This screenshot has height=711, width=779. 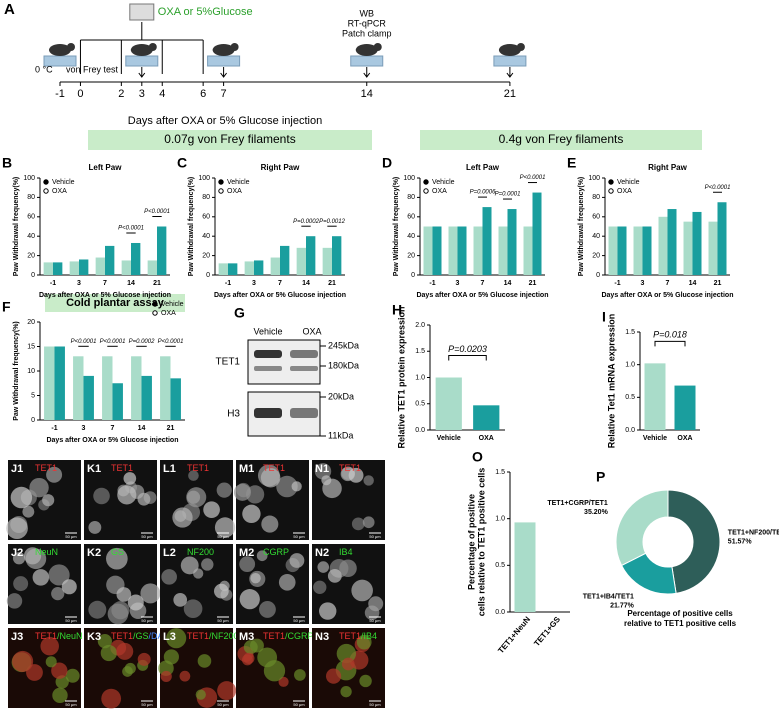 I want to click on chart-title: Right Paw, so click(x=667, y=167).